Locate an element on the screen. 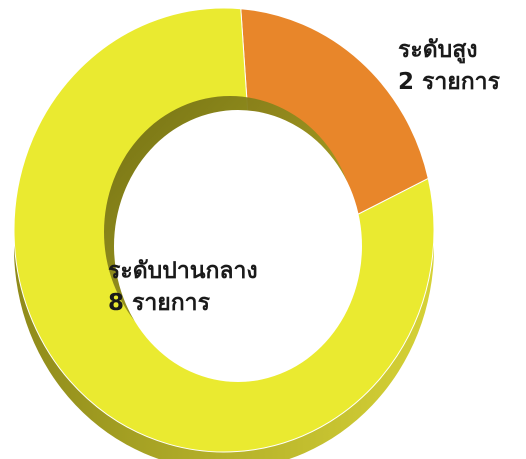 The height and width of the screenshot is (459, 526). label-high-name: ระดับสูง is located at coordinates (438, 50).